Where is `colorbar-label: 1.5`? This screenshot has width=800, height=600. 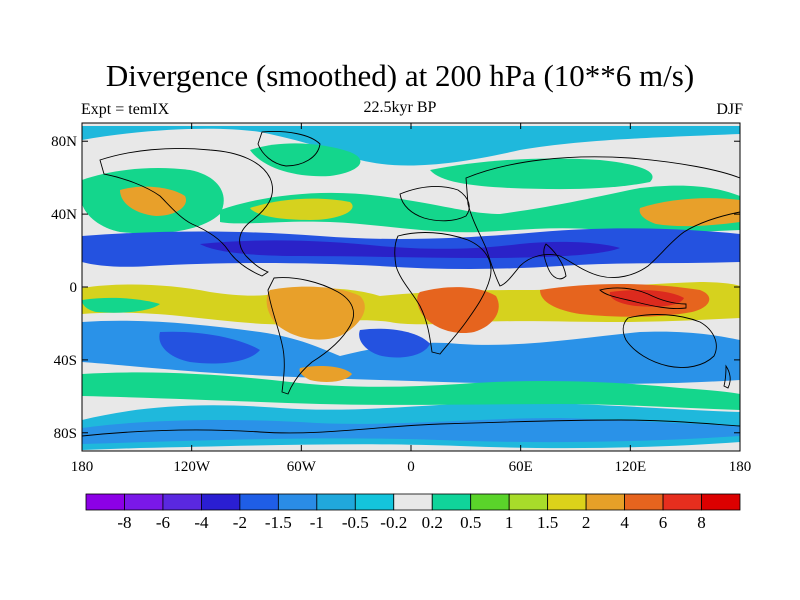 colorbar-label: 1.5 is located at coordinates (547, 522).